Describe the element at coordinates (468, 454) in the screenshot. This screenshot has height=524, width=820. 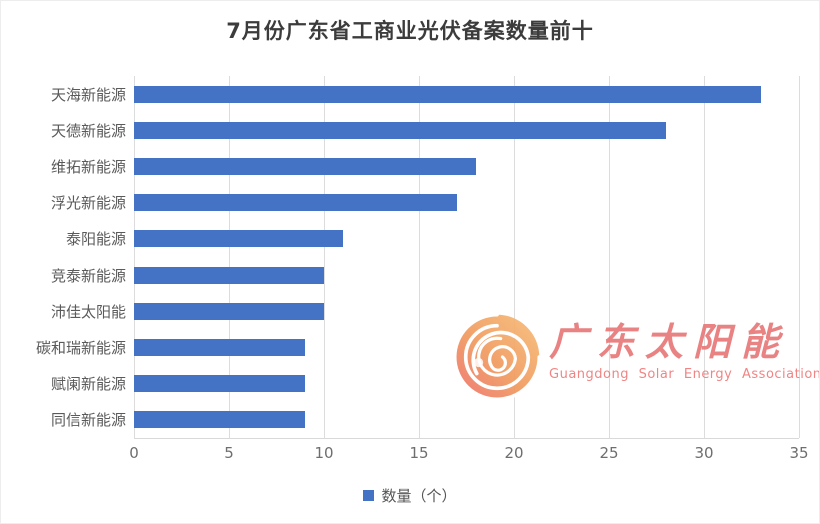
I see `value-axis: 0 5 10 15 20 25 30 35` at that location.